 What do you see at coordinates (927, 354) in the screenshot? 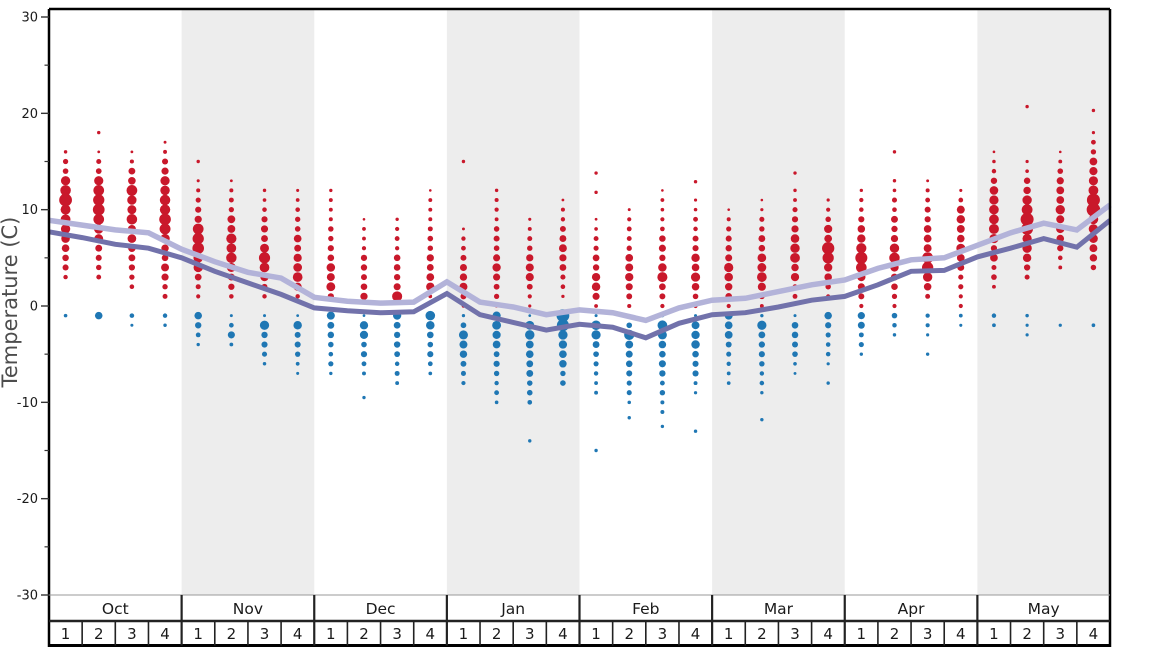
I see `temp-dot-blue-outlier` at bounding box center [927, 354].